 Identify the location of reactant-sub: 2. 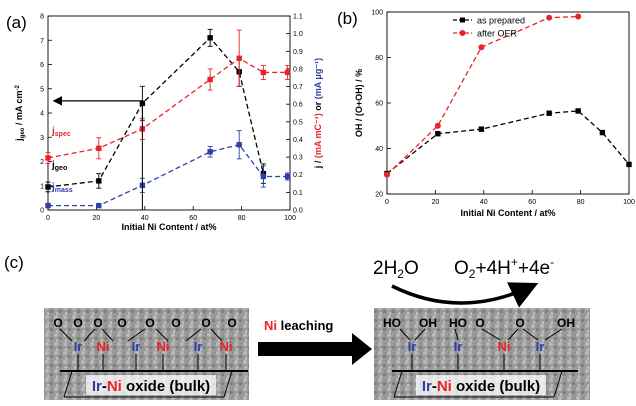
(400, 274).